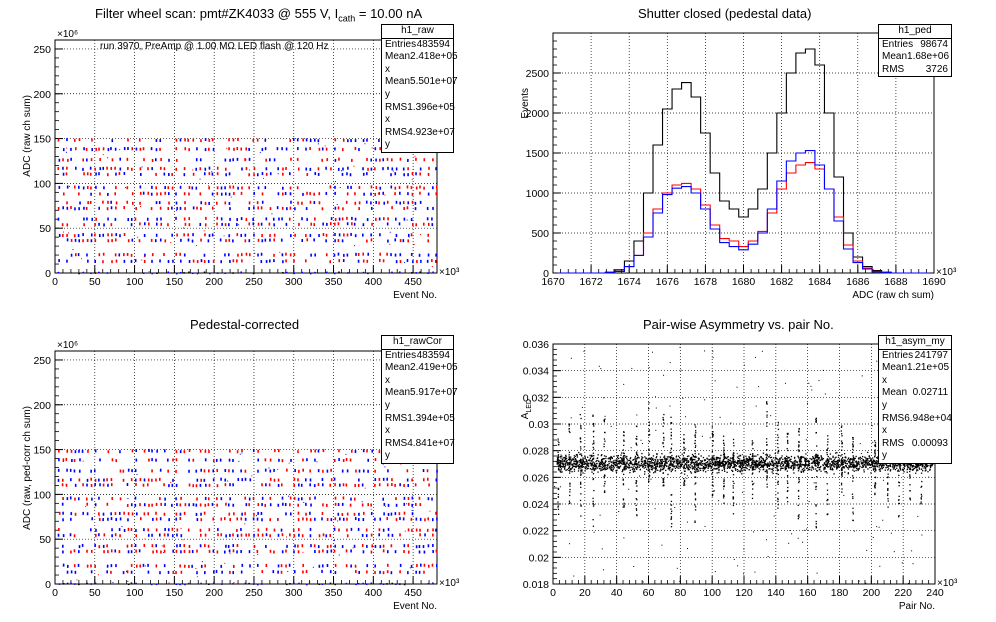  What do you see at coordinates (42, 451) in the screenshot?
I see `y-tick-label: 150` at bounding box center [42, 451].